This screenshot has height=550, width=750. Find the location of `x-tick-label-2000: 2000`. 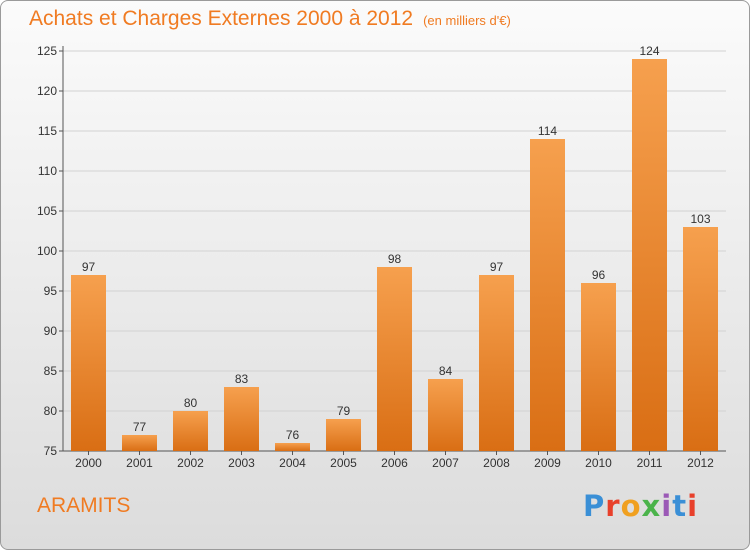

x-tick-label-2000: 2000 is located at coordinates (88, 463).